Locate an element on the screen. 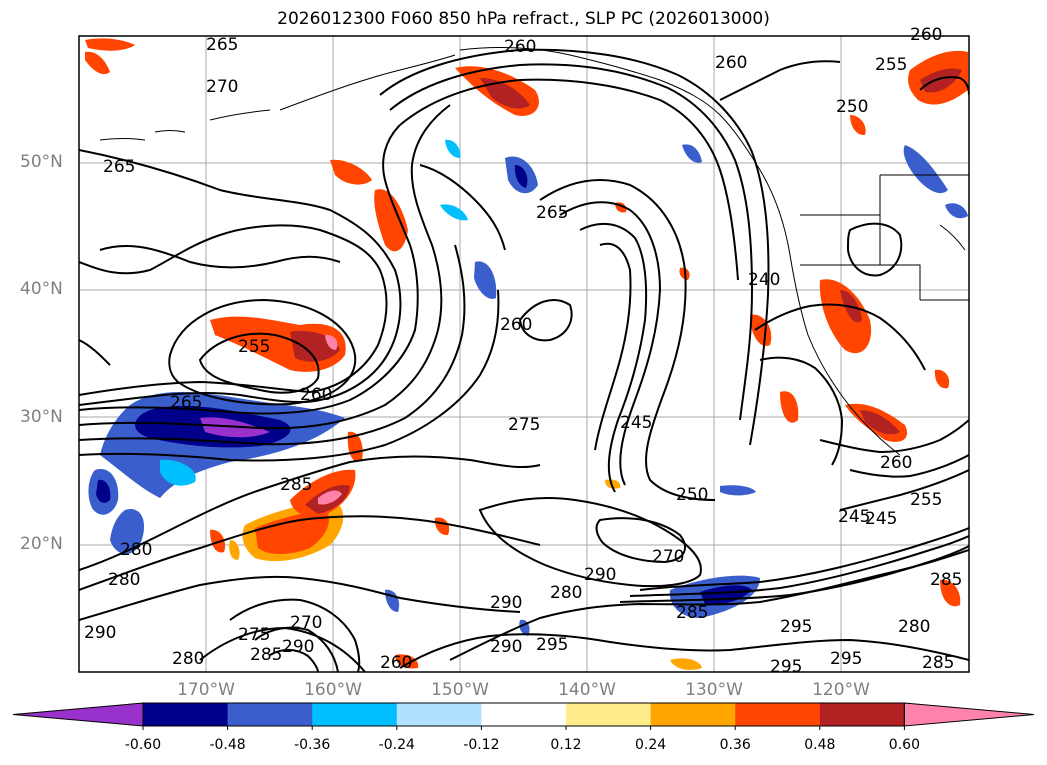 This screenshot has height=765, width=1047. latitude-label: 40°N is located at coordinates (41, 289).